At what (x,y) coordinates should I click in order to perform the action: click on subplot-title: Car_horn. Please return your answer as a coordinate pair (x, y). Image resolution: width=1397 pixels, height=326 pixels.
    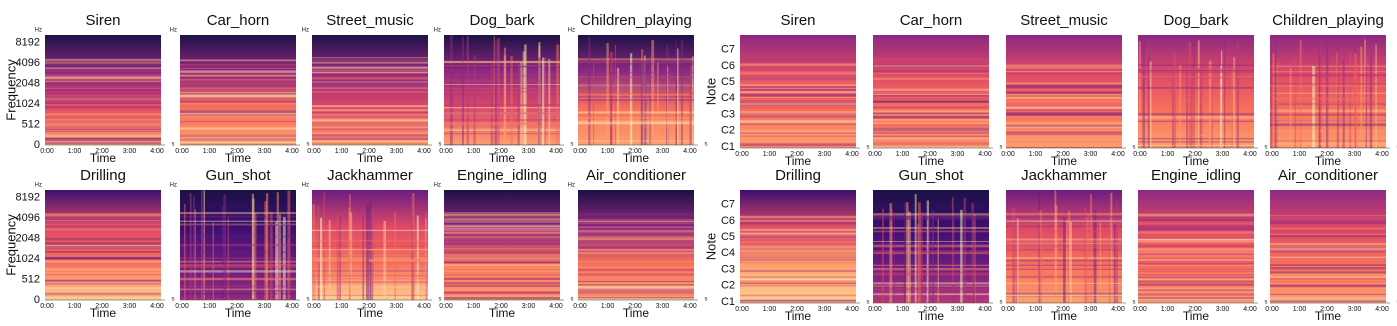
    Looking at the image, I should click on (931, 20).